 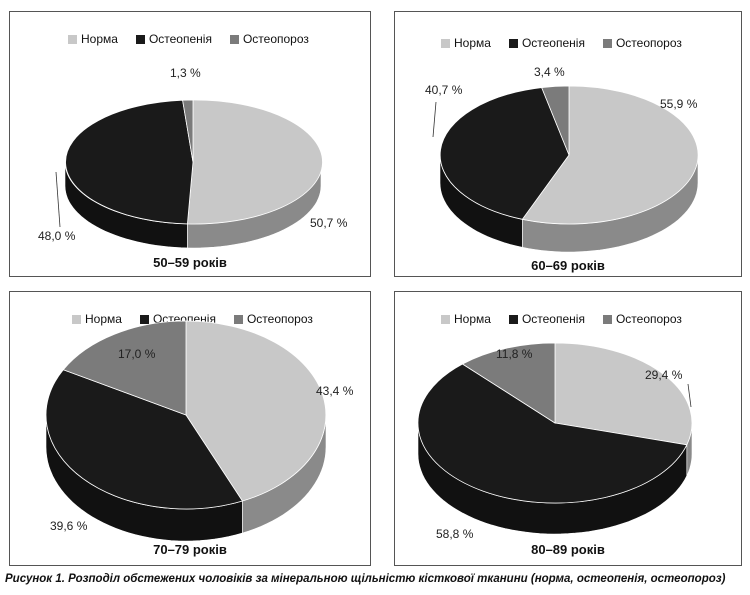 I want to click on chart-title: 70–79 років, so click(x=190, y=549).